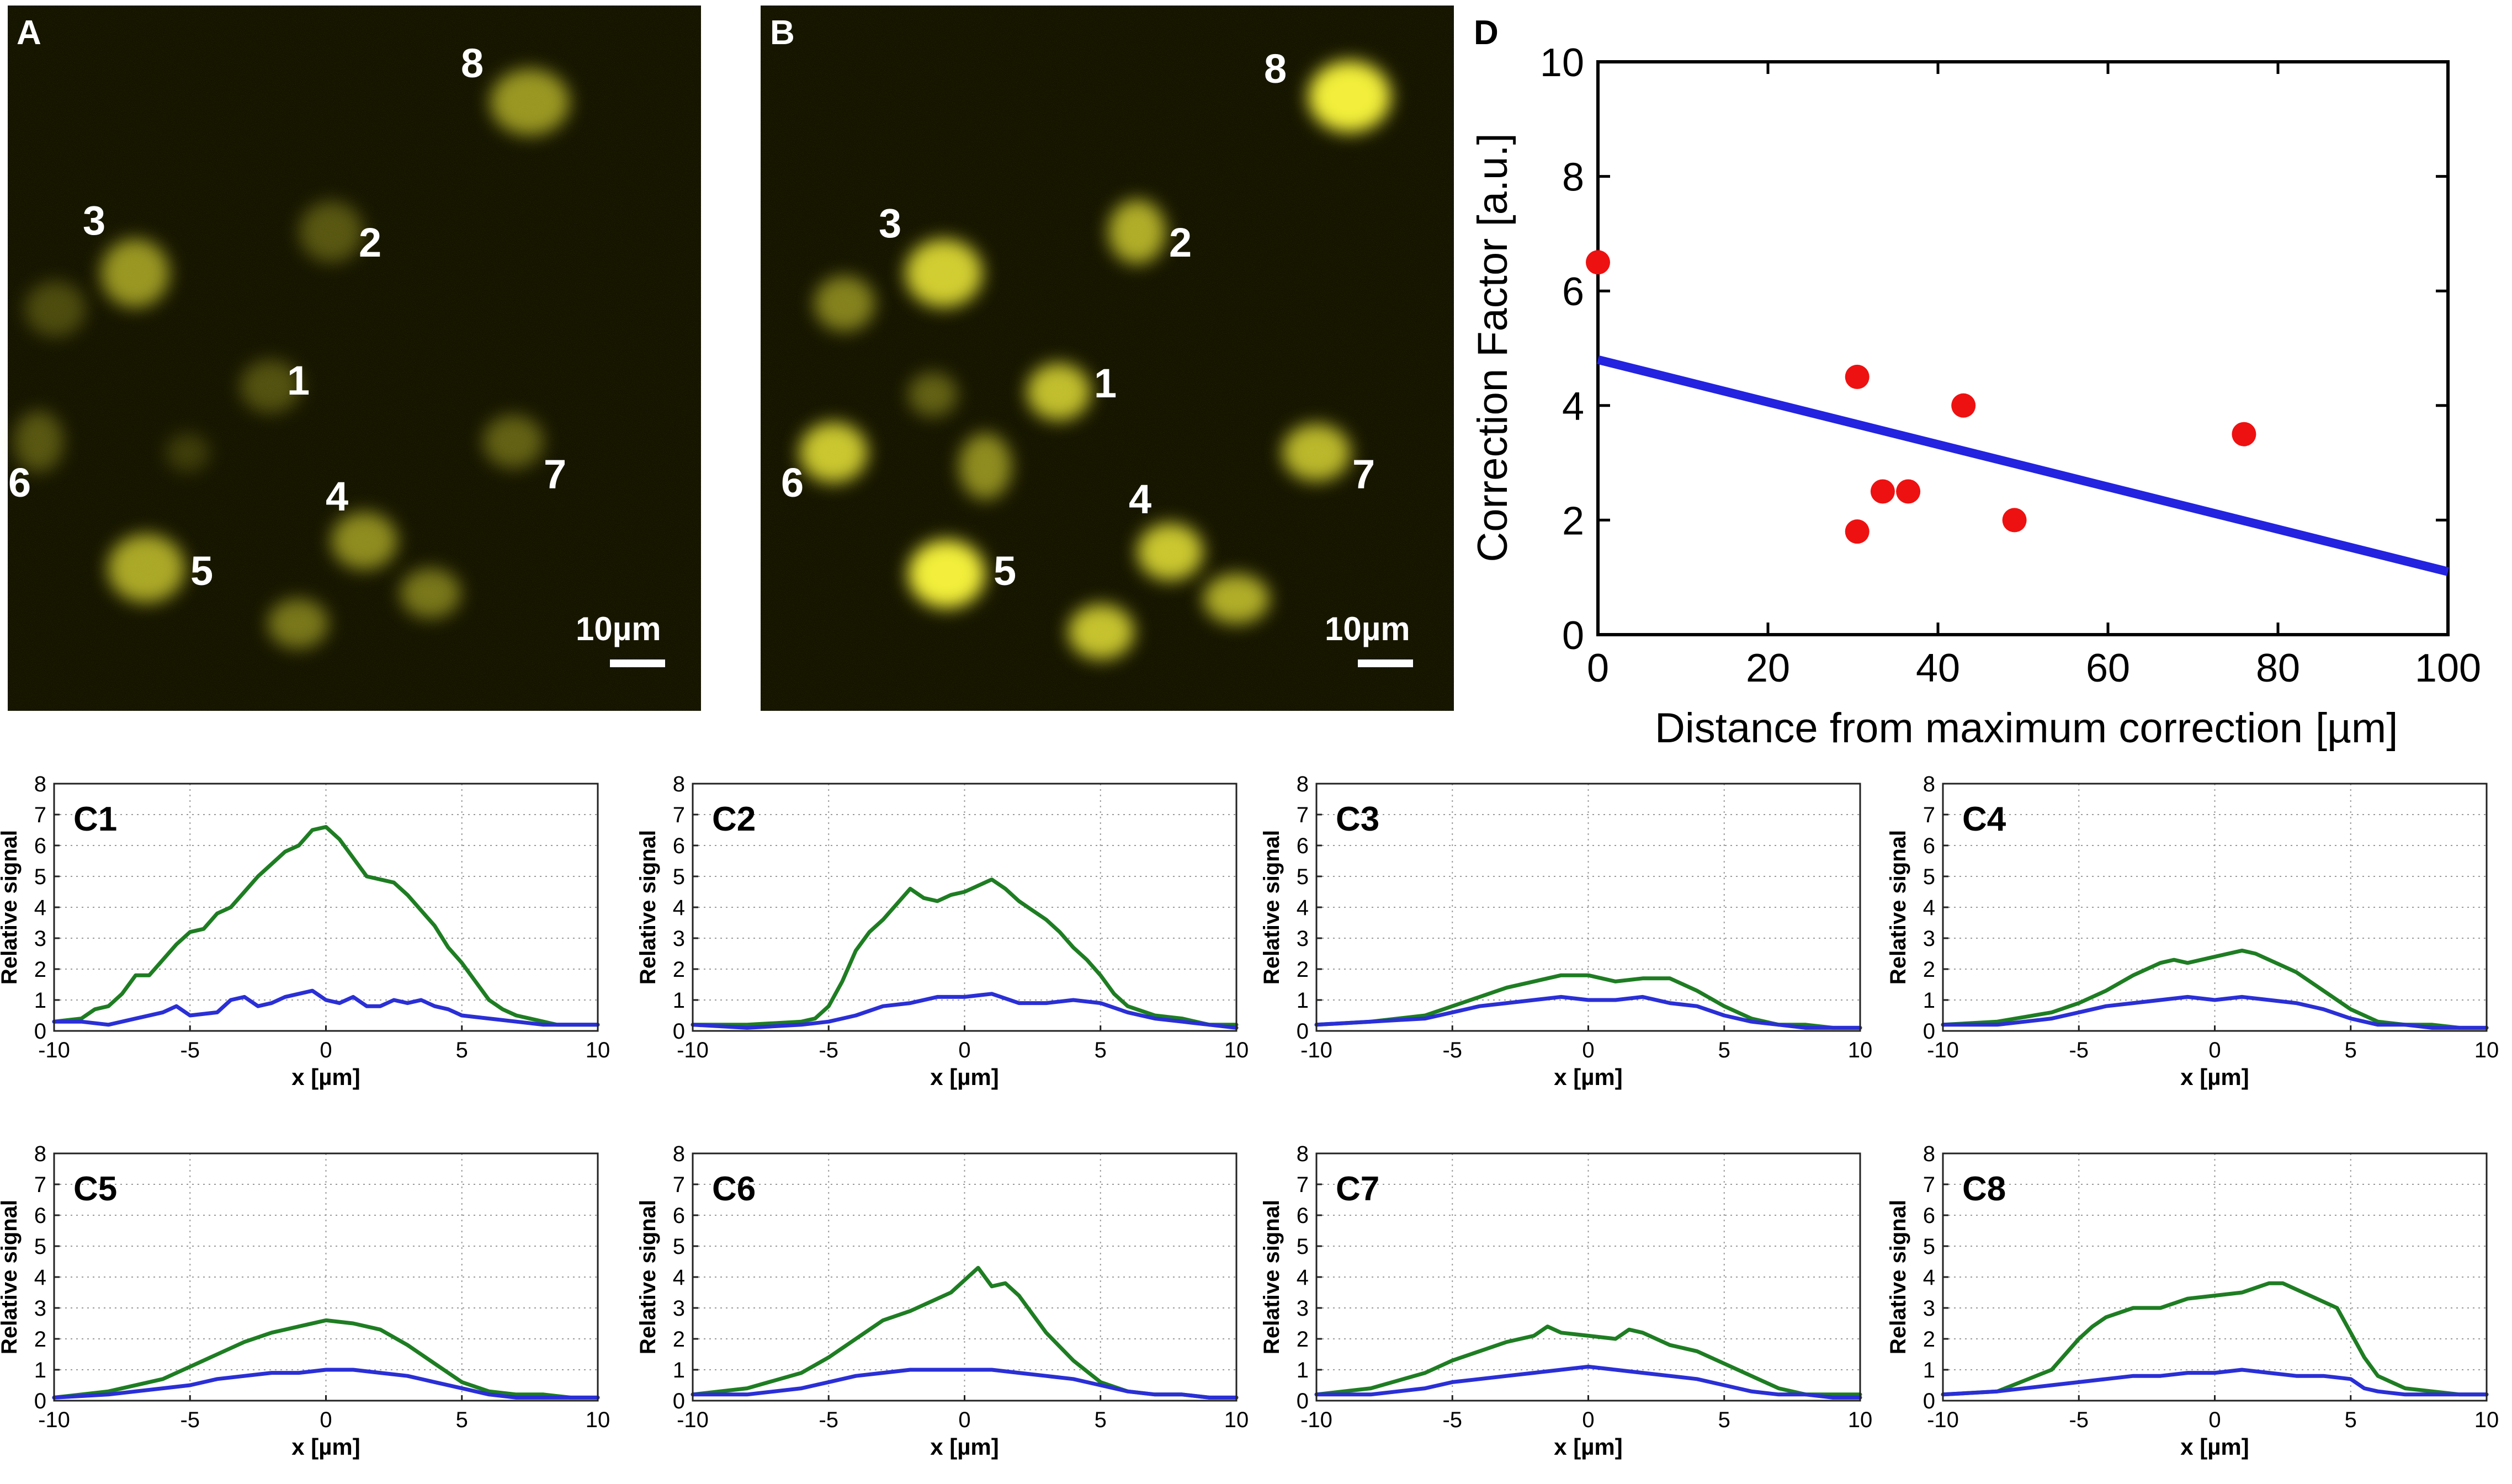 Image resolution: width=2512 pixels, height=1484 pixels. I want to click on chart-c8-ytick-label: 5, so click(1929, 1247).